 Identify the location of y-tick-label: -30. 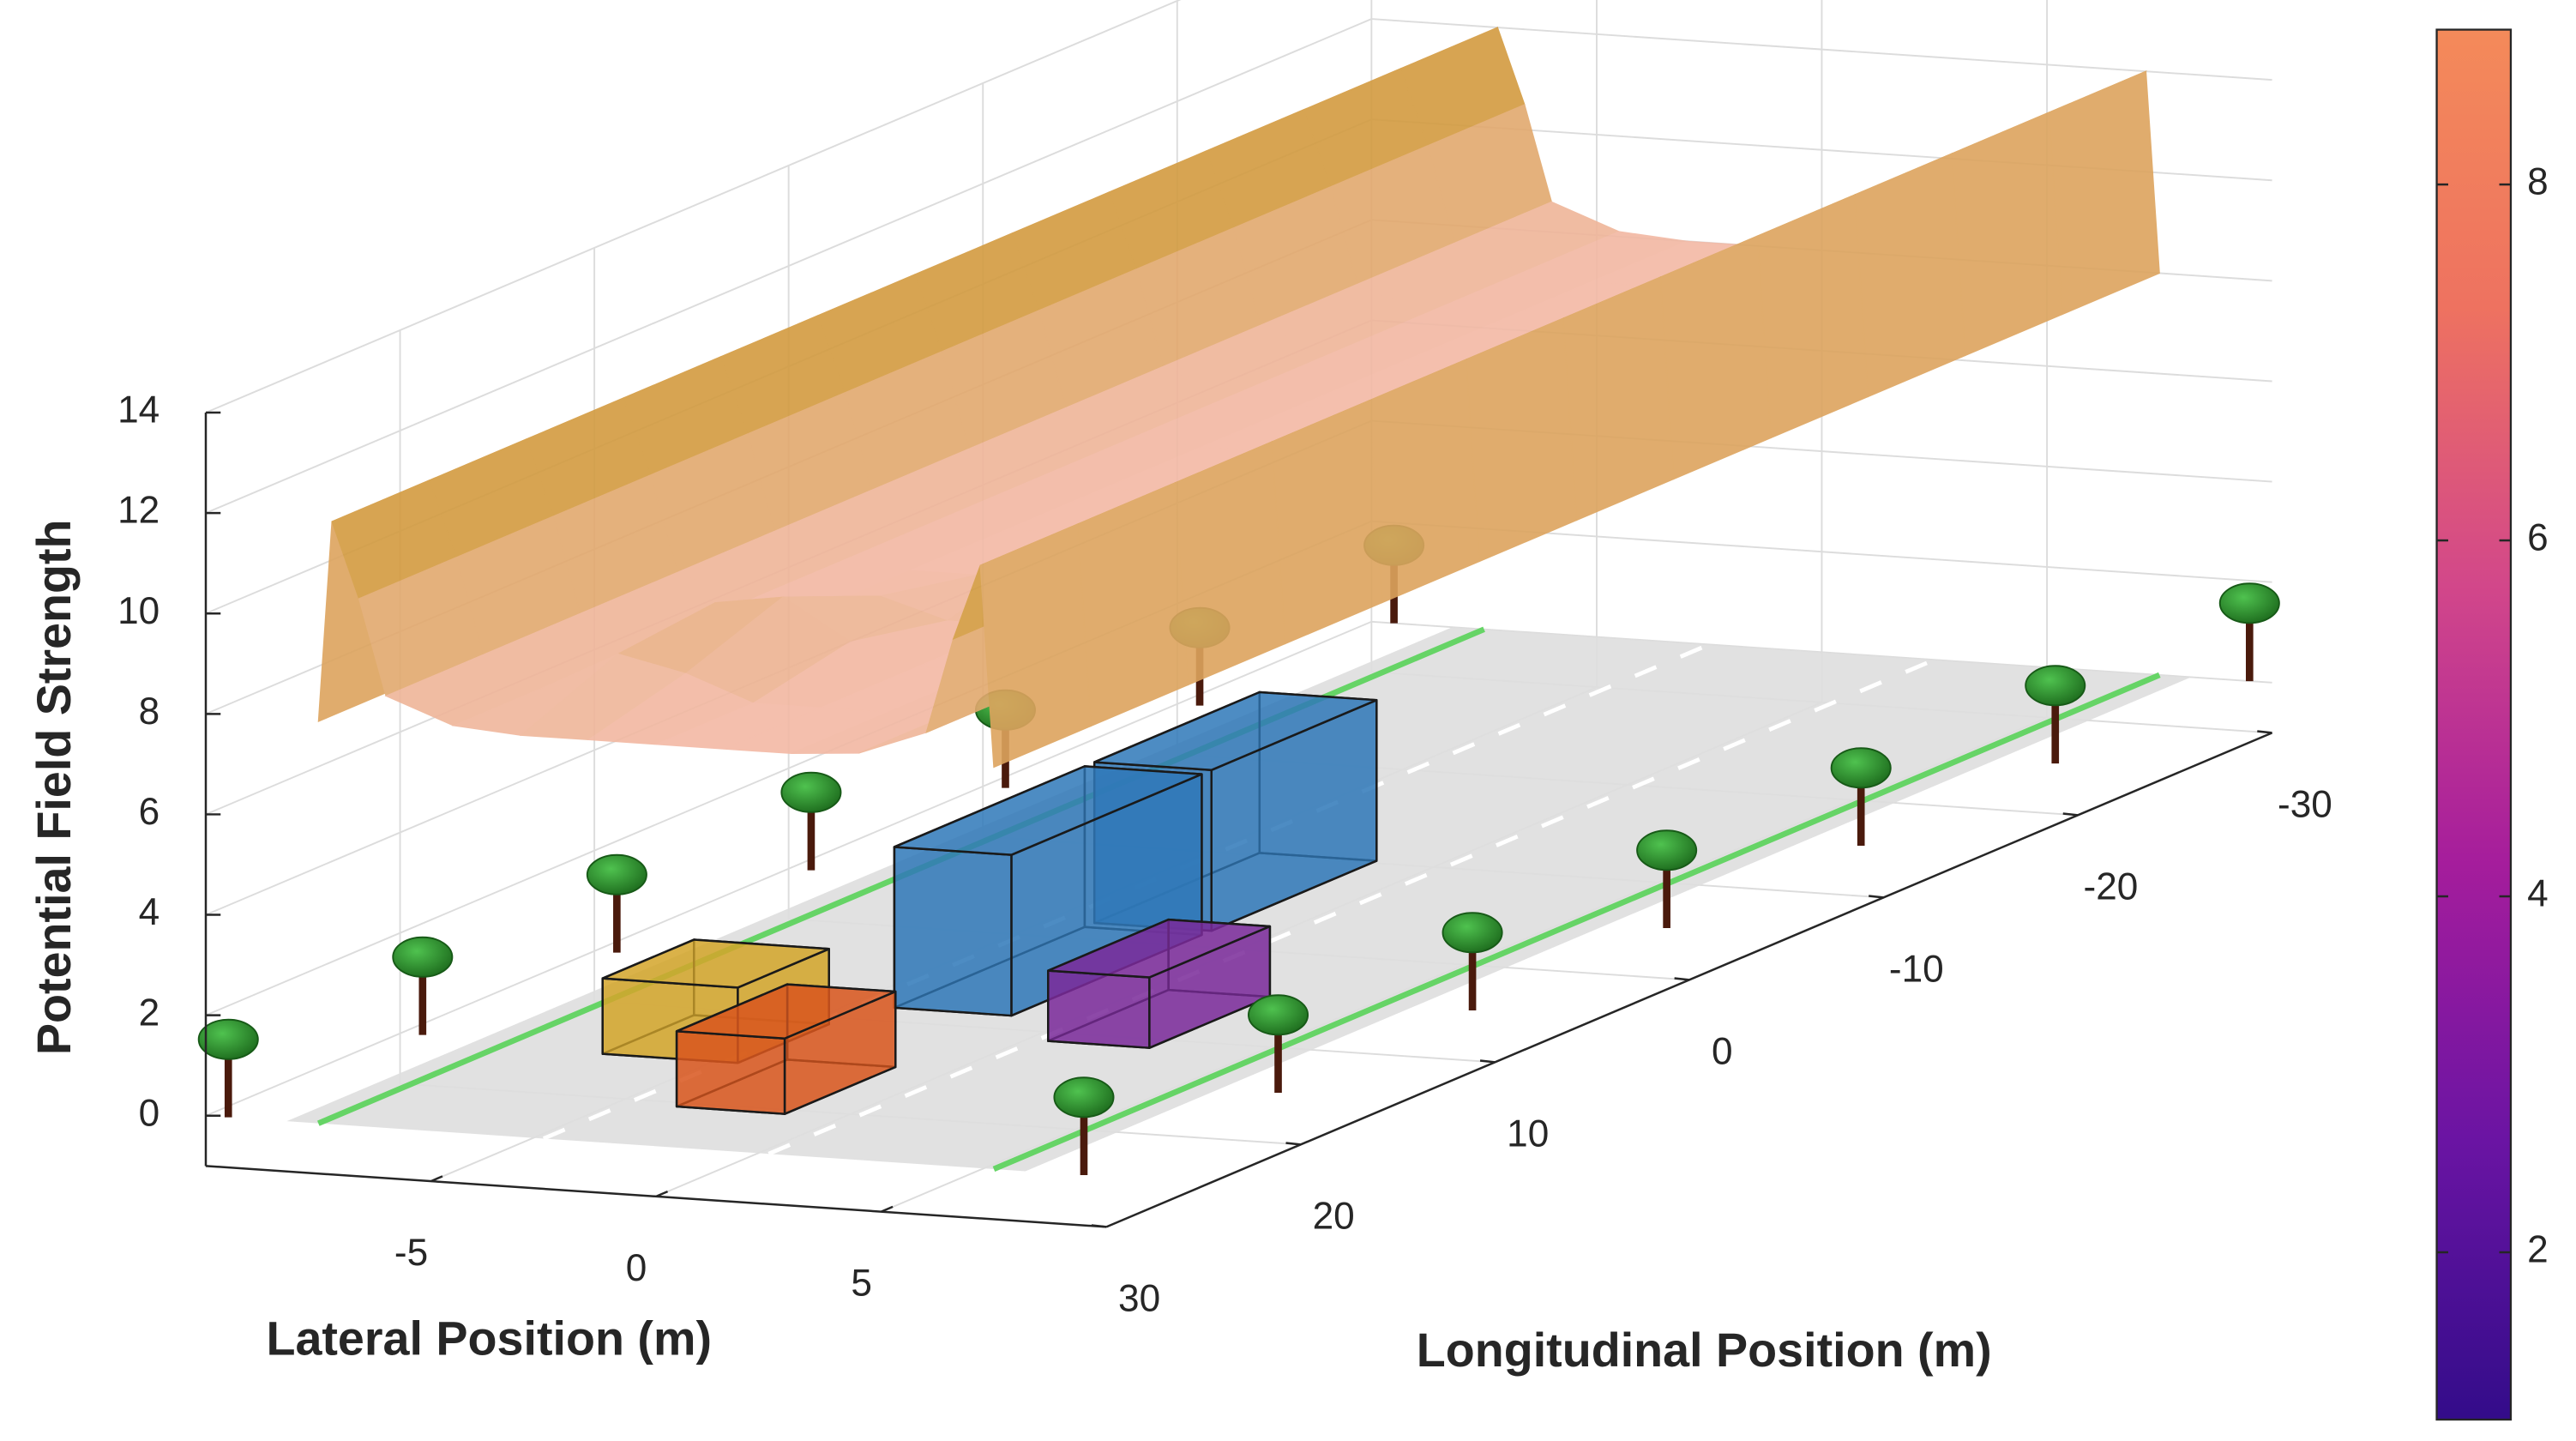
(2305, 804).